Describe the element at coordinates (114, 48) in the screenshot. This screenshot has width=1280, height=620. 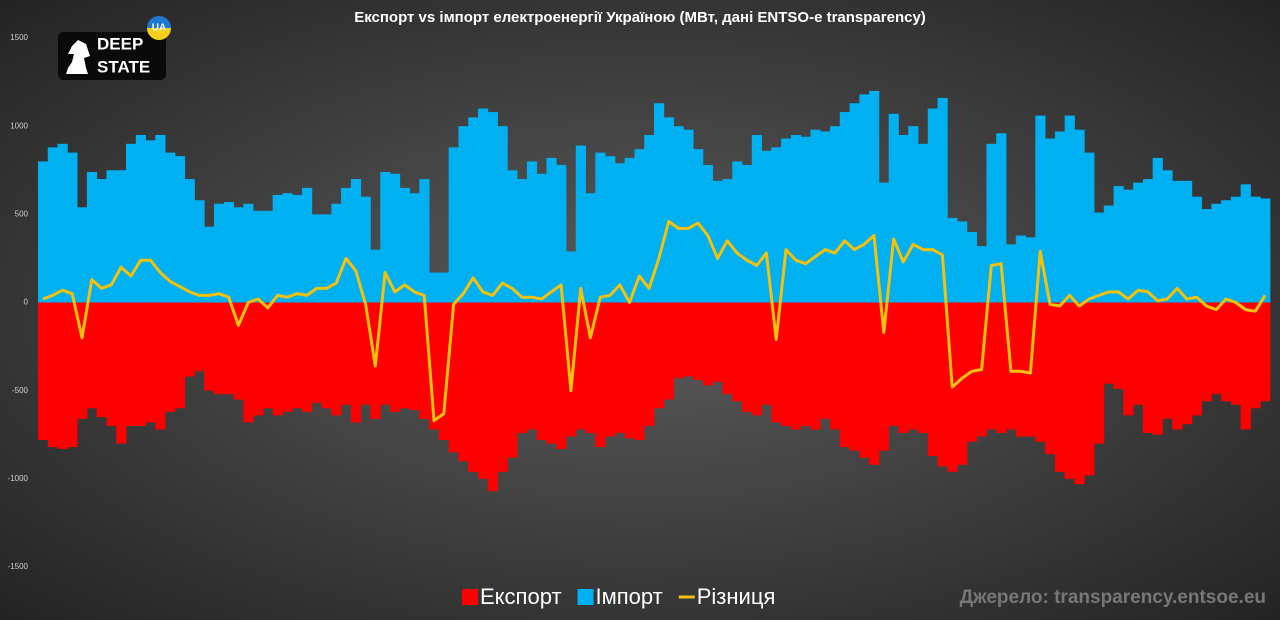
I see `logo: DEEP STATE UA` at that location.